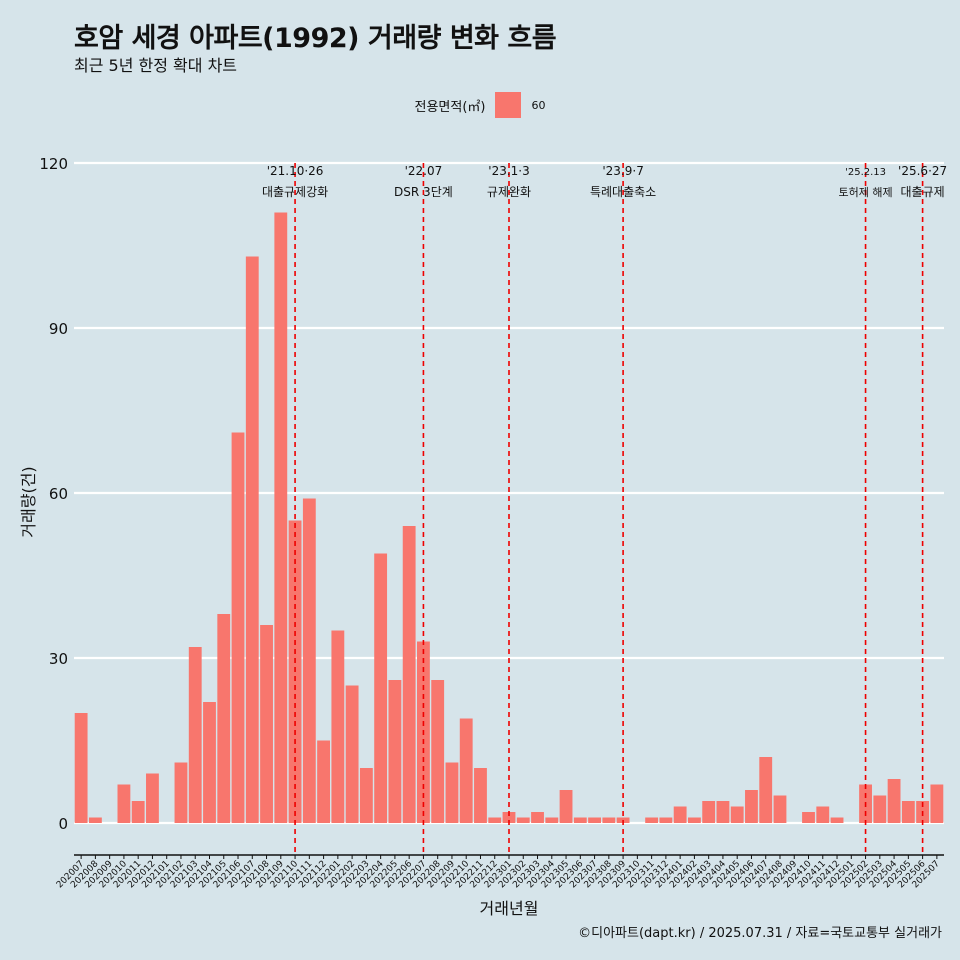  Describe the element at coordinates (53, 164) in the screenshot. I see `y-tick-label: 120` at that location.